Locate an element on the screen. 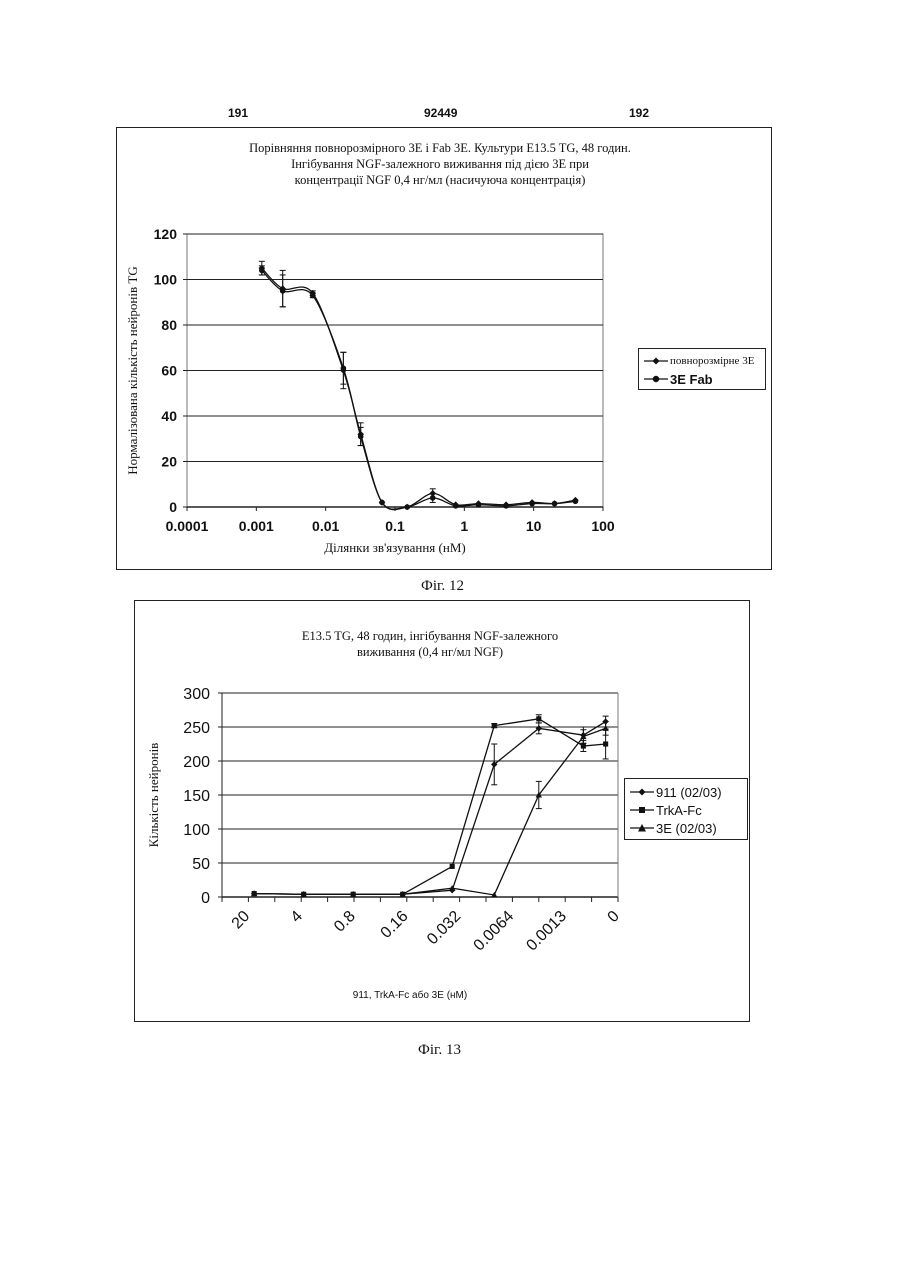 The height and width of the screenshot is (1273, 901). legend-label: 3E Fab is located at coordinates (691, 379).